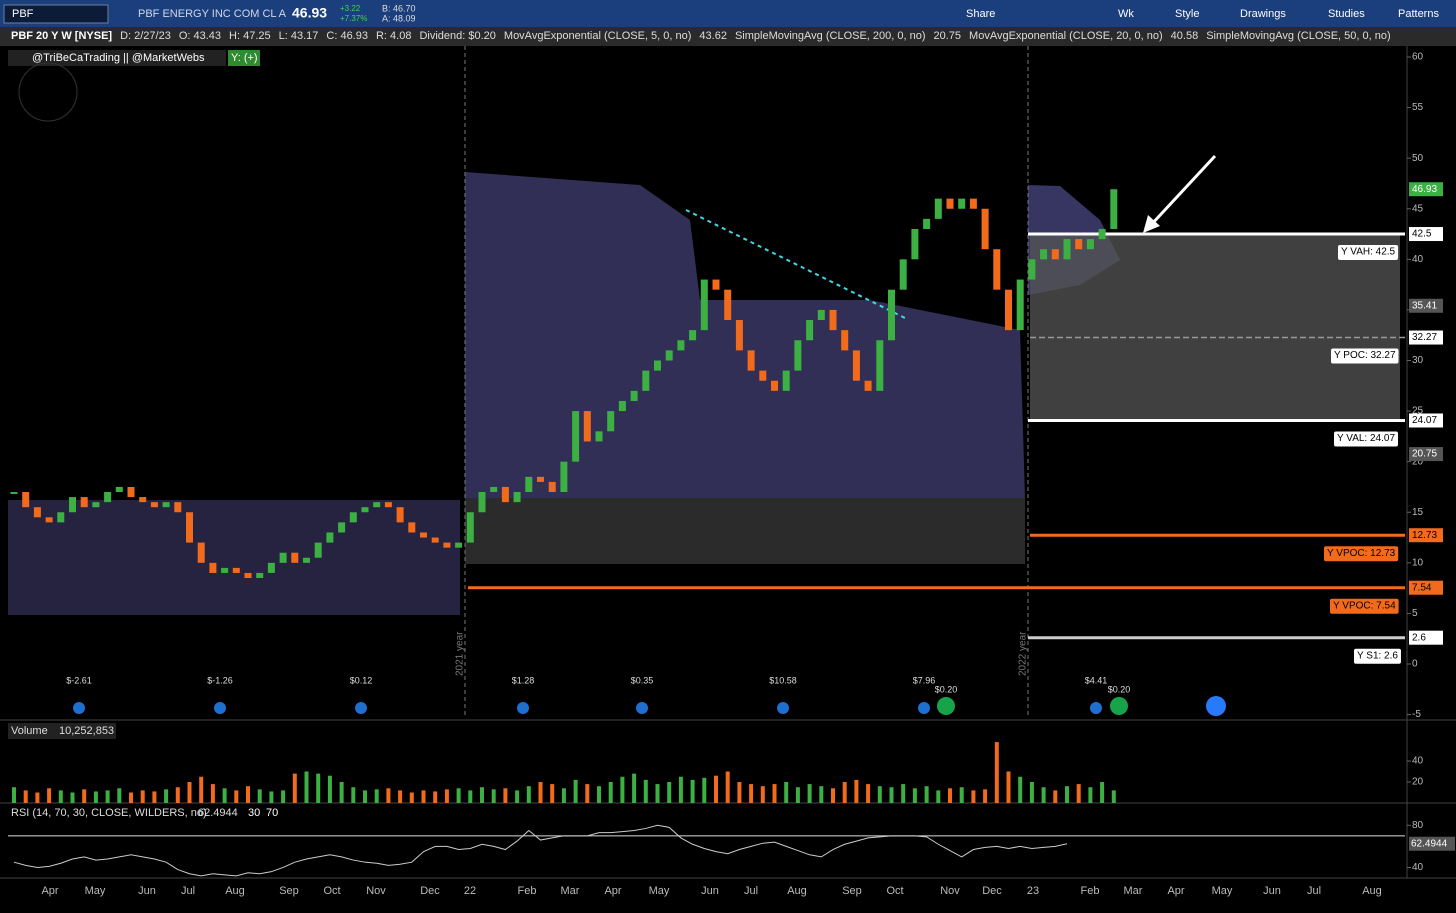 The height and width of the screenshot is (913, 1456). I want to click on toolbar-button: Studies, so click(1346, 14).